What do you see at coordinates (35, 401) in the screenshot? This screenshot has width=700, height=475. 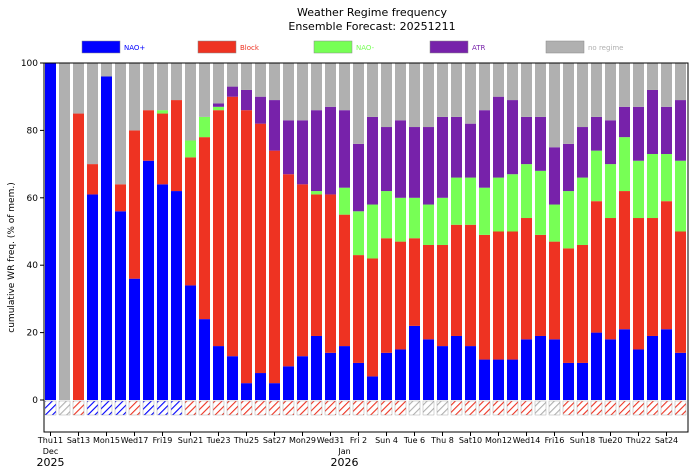 I see `y-tick-label-0: 0` at bounding box center [35, 401].